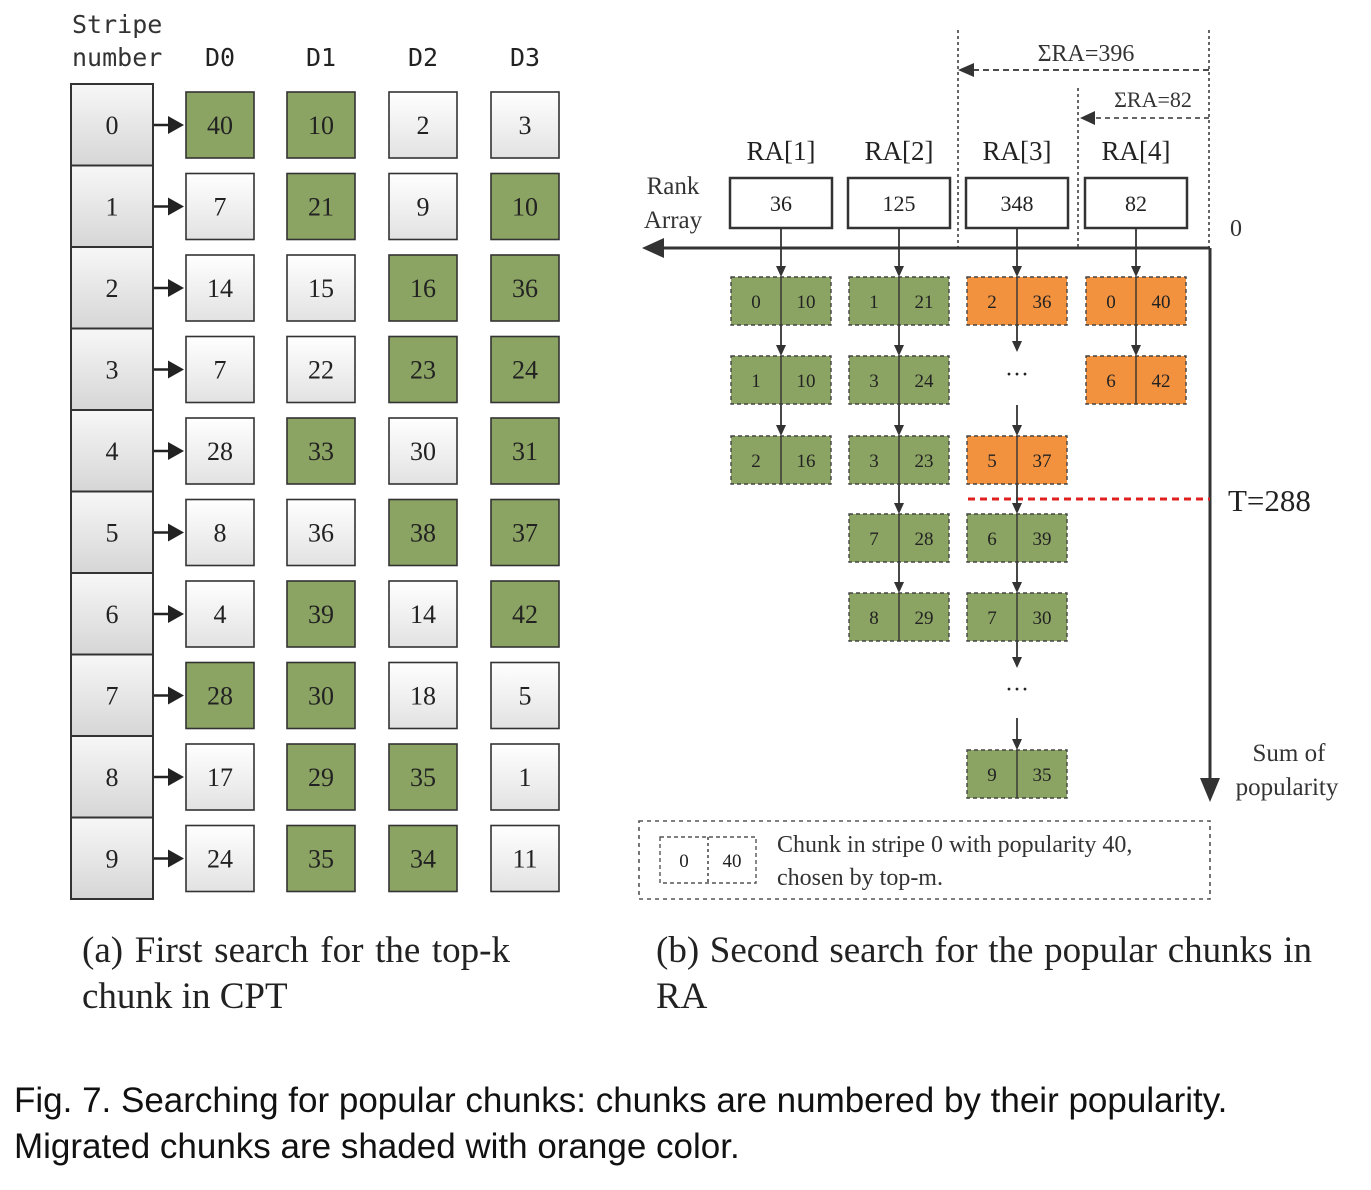 The image size is (1371, 1190). I want to click on stripe-number-label: 7, so click(112, 696).